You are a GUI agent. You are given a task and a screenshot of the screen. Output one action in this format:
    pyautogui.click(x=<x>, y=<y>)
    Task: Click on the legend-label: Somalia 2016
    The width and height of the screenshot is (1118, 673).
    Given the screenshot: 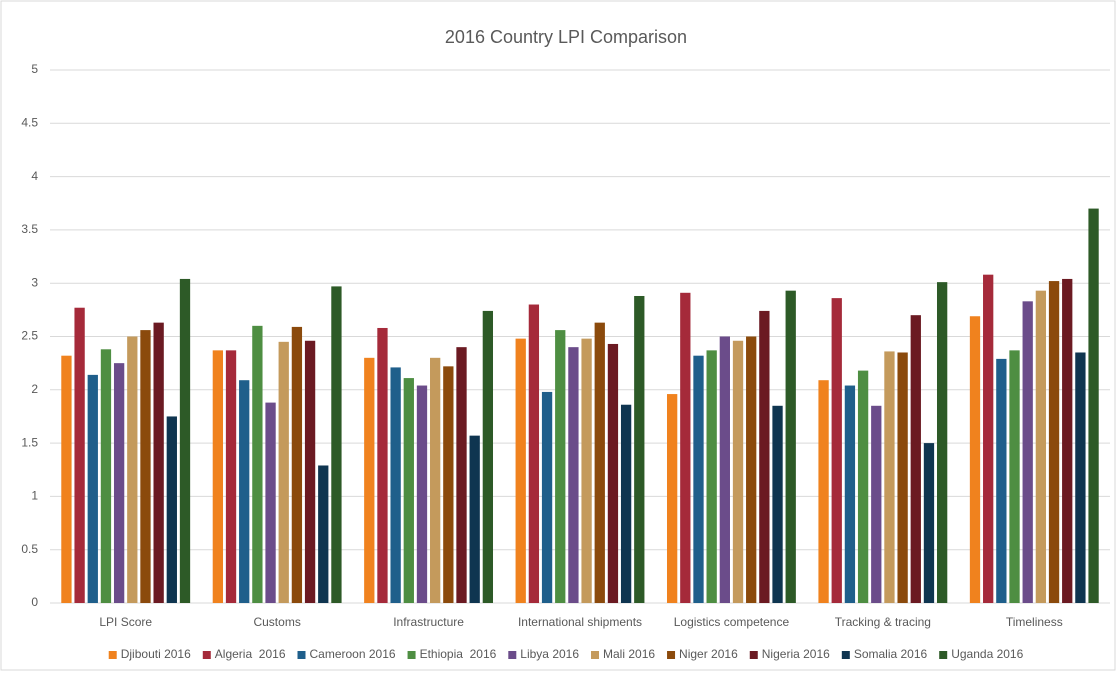 What is the action you would take?
    pyautogui.click(x=891, y=654)
    